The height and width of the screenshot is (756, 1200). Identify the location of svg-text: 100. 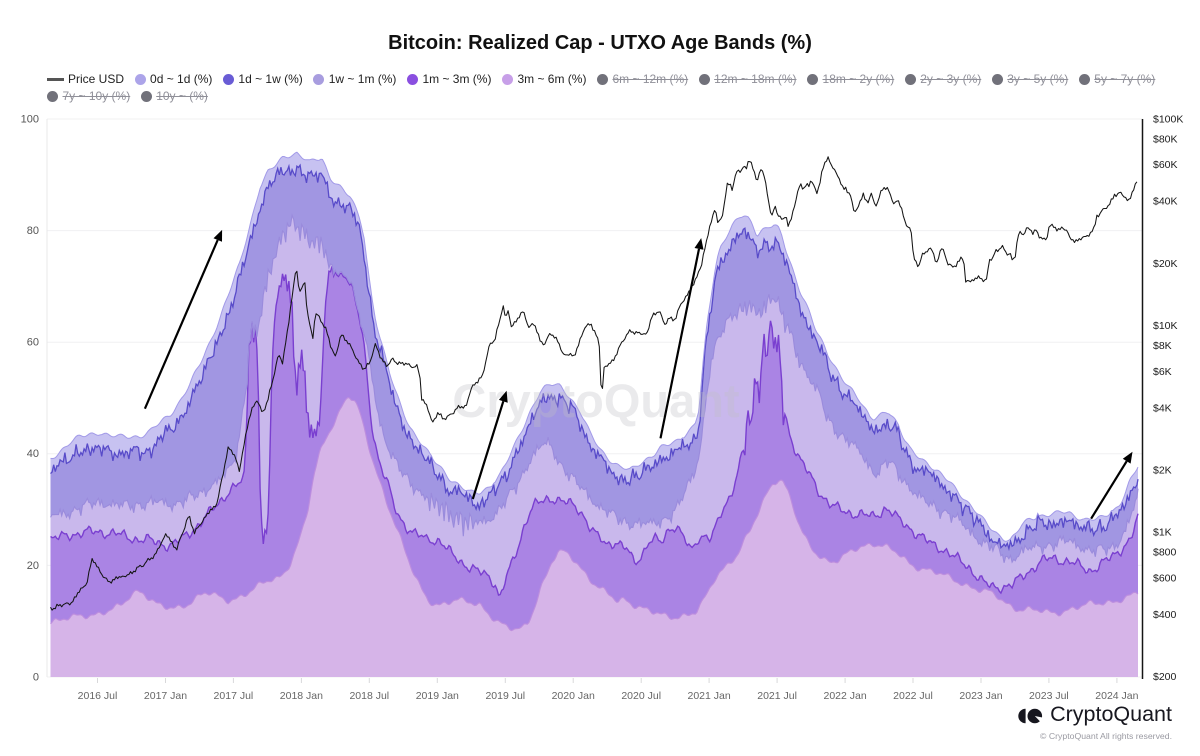
(30, 119).